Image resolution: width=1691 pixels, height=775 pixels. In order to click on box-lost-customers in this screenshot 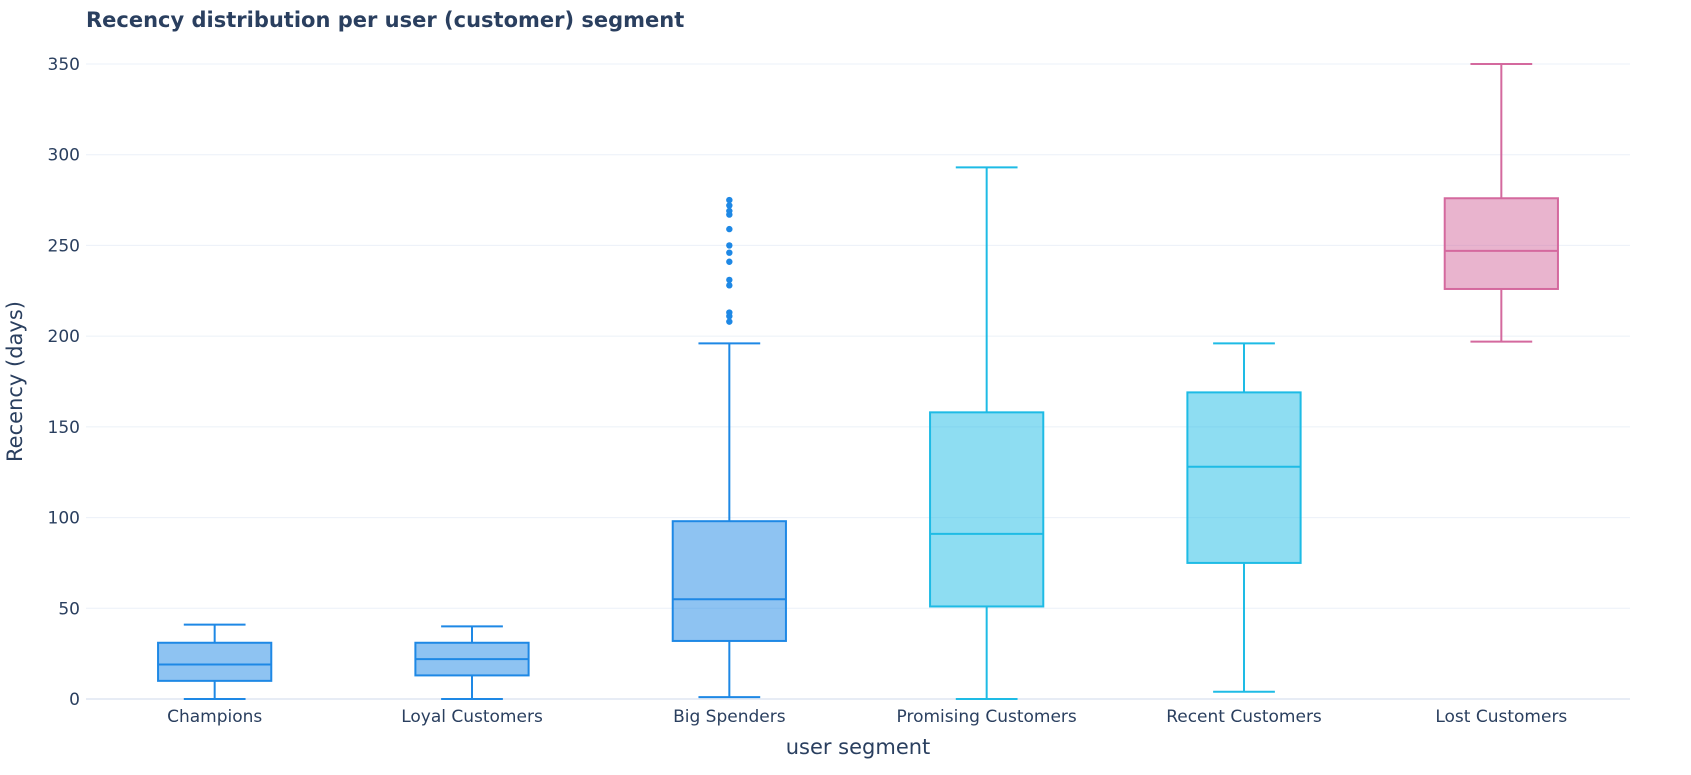, I will do `click(1501, 203)`.